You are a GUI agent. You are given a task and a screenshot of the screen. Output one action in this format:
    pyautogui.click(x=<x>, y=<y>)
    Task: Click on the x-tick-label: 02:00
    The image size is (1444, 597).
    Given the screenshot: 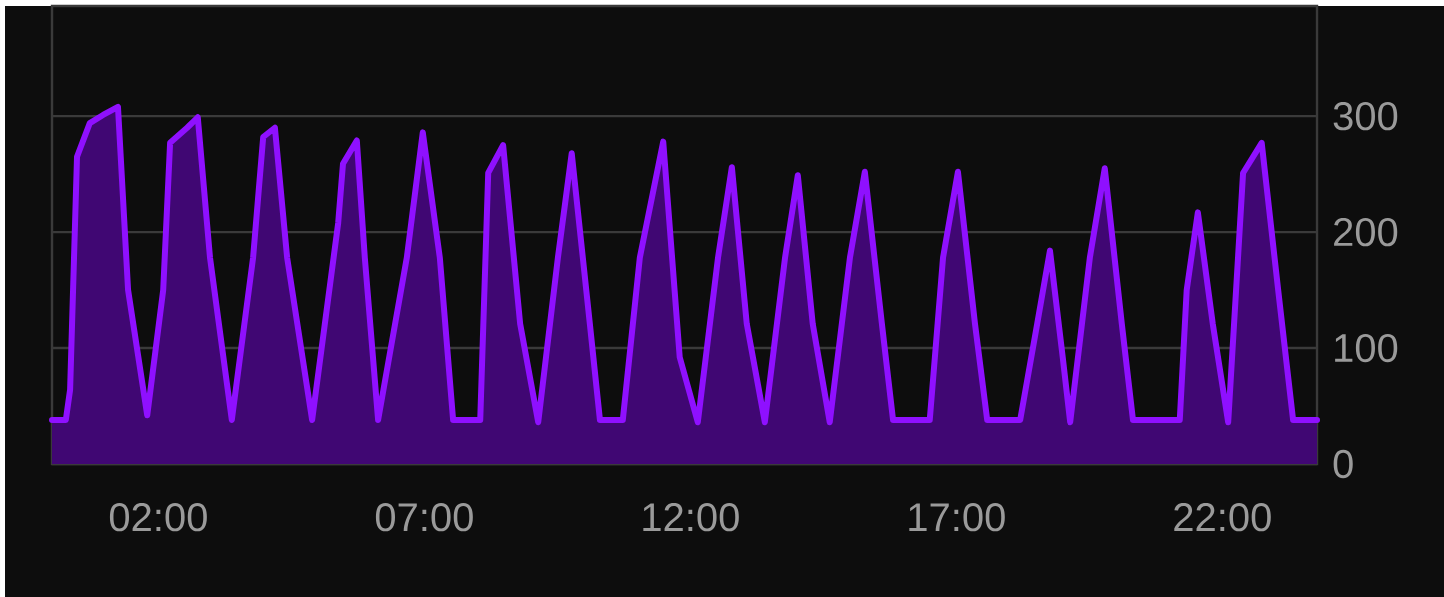 What is the action you would take?
    pyautogui.click(x=158, y=517)
    